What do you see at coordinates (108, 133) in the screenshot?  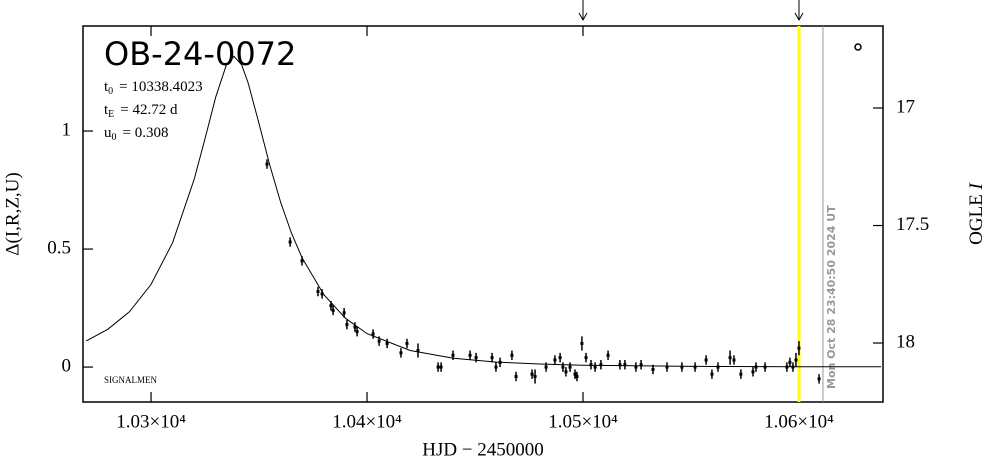 I see `parameter-symbol: u` at bounding box center [108, 133].